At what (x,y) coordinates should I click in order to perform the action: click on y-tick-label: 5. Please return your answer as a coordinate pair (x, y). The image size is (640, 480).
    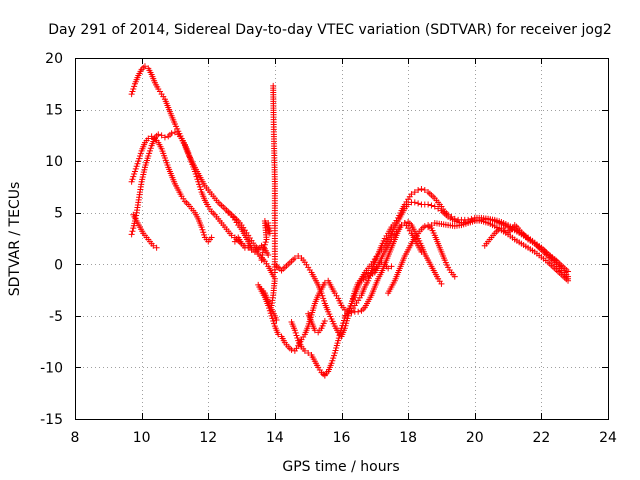
    Looking at the image, I should click on (58, 214).